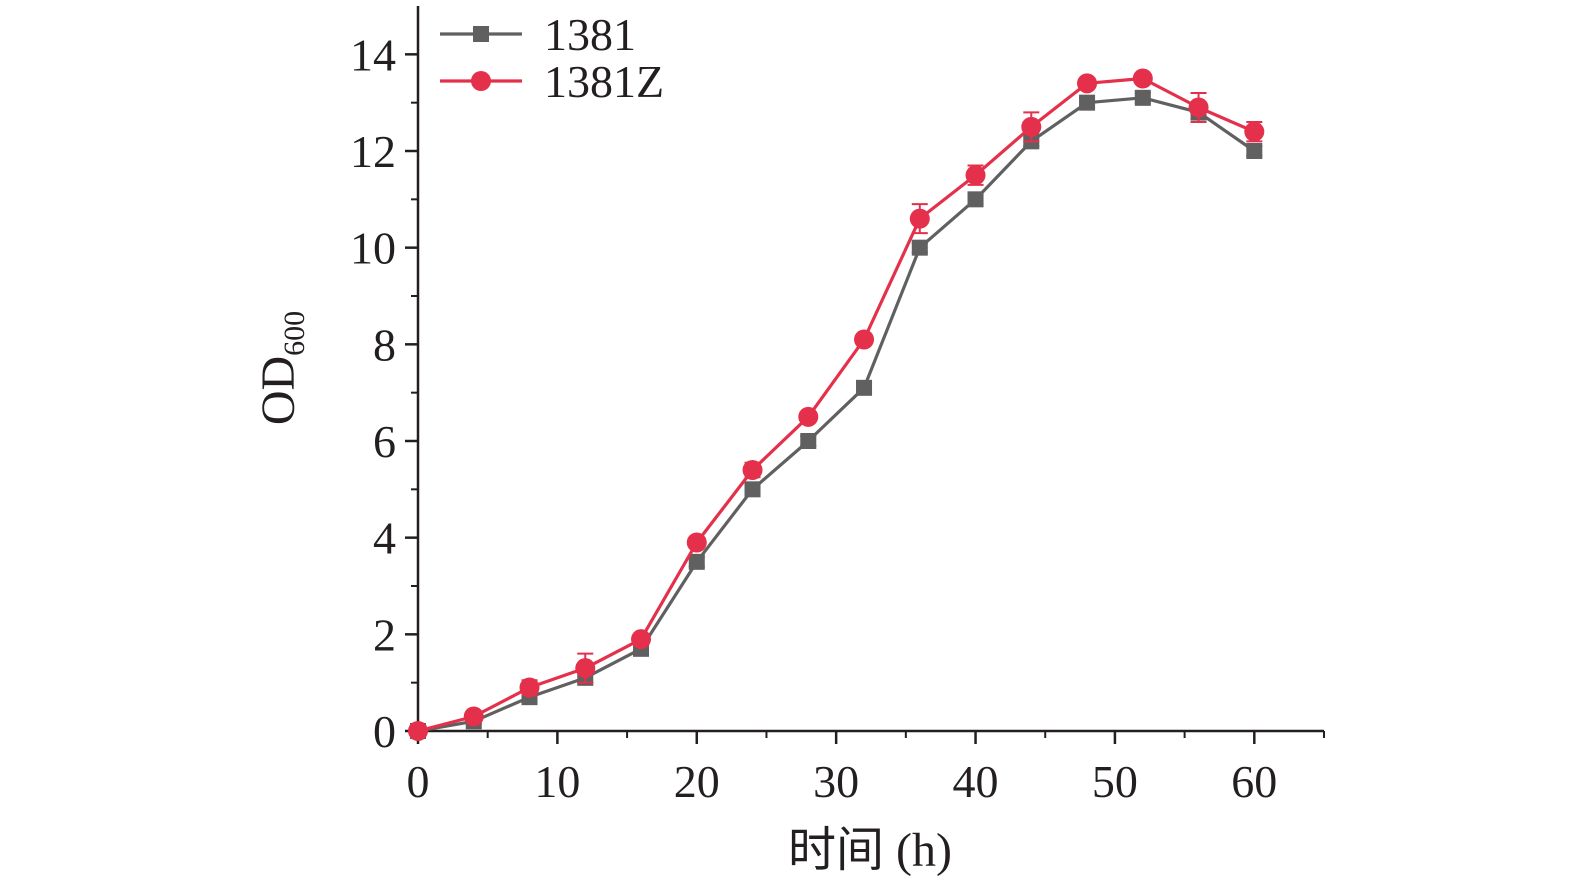 Image resolution: width=1575 pixels, height=886 pixels. I want to click on y-tick-label: 10, so click(373, 248).